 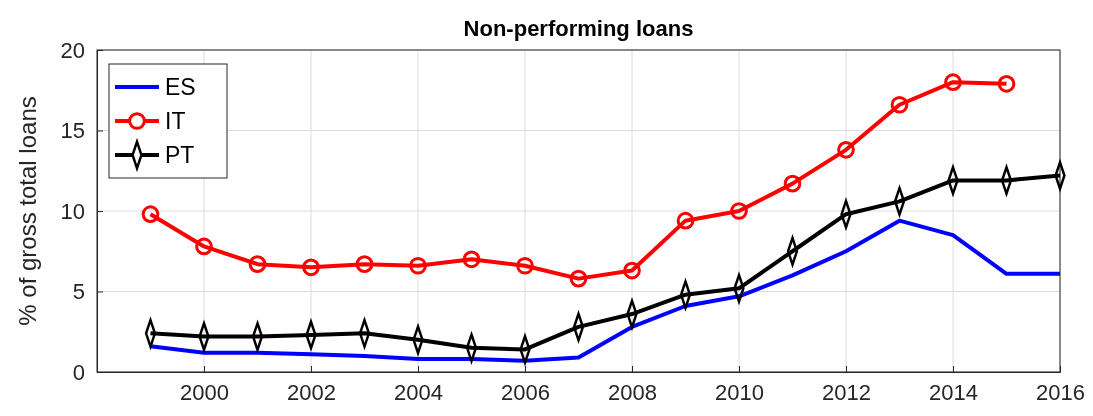 I want to click on x-tick-label: 2016, so click(x=1060, y=392).